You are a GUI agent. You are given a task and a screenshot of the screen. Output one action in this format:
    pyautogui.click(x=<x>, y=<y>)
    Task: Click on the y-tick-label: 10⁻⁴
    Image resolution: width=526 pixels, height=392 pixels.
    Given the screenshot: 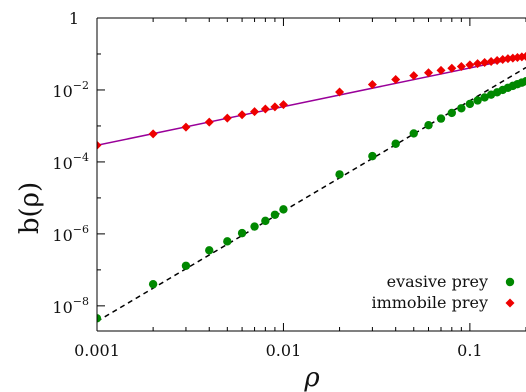 What is the action you would take?
    pyautogui.click(x=70, y=162)
    